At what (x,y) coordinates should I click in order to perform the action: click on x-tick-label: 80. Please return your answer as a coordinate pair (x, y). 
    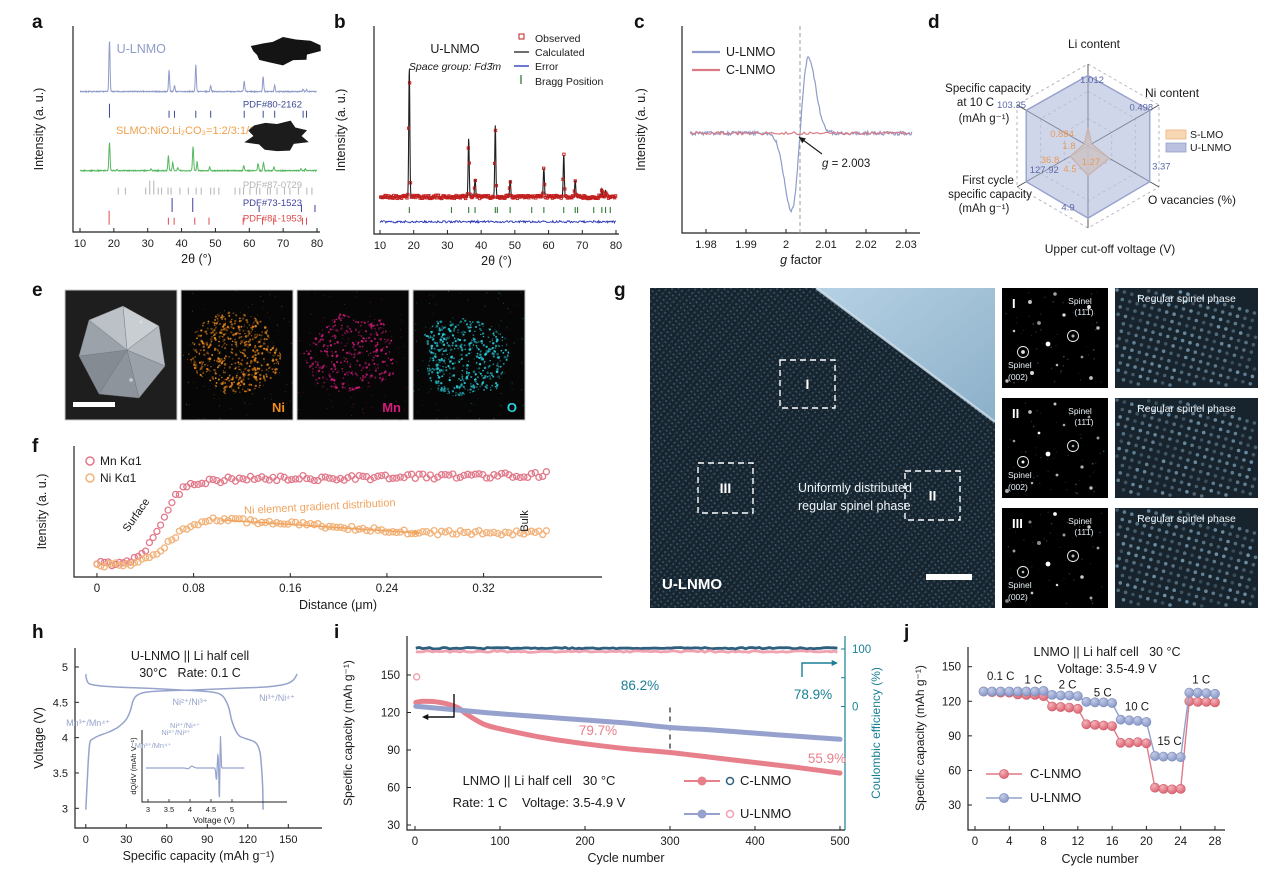
    Looking at the image, I should click on (317, 244).